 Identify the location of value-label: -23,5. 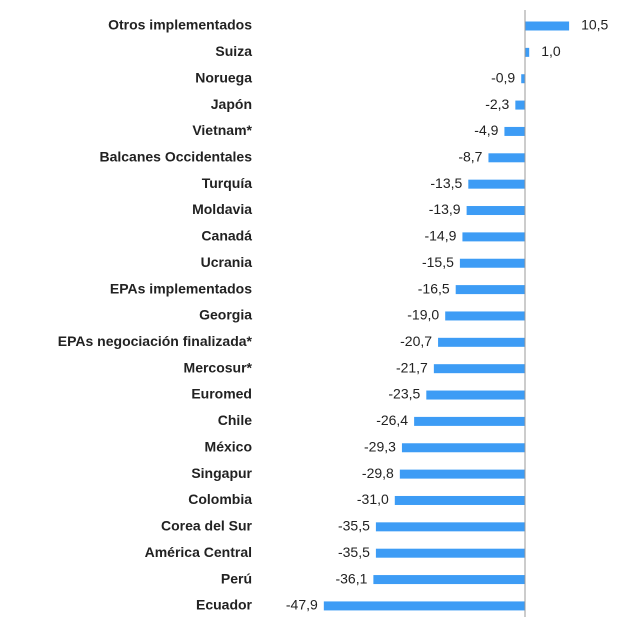
(404, 394).